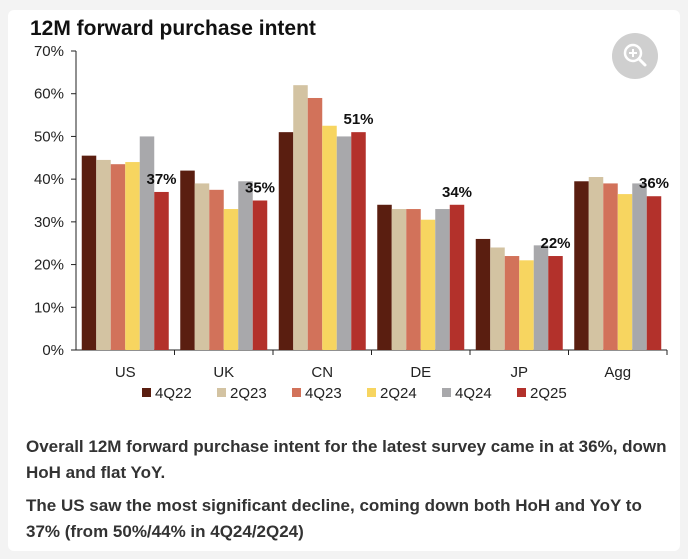 The width and height of the screenshot is (688, 559). What do you see at coordinates (413, 279) in the screenshot?
I see `bar-de-4q23` at bounding box center [413, 279].